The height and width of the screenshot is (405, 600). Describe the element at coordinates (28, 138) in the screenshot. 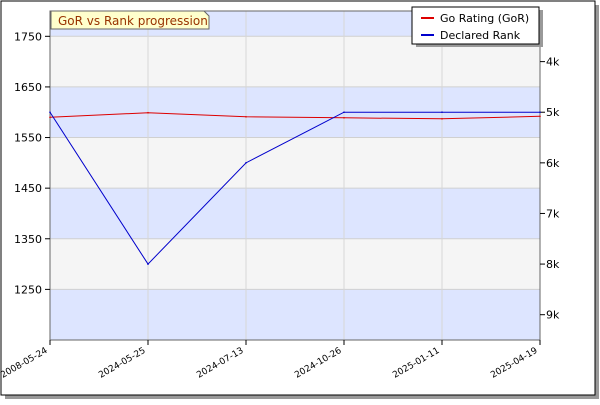

I see `y-left-tick-label: 1550` at that location.